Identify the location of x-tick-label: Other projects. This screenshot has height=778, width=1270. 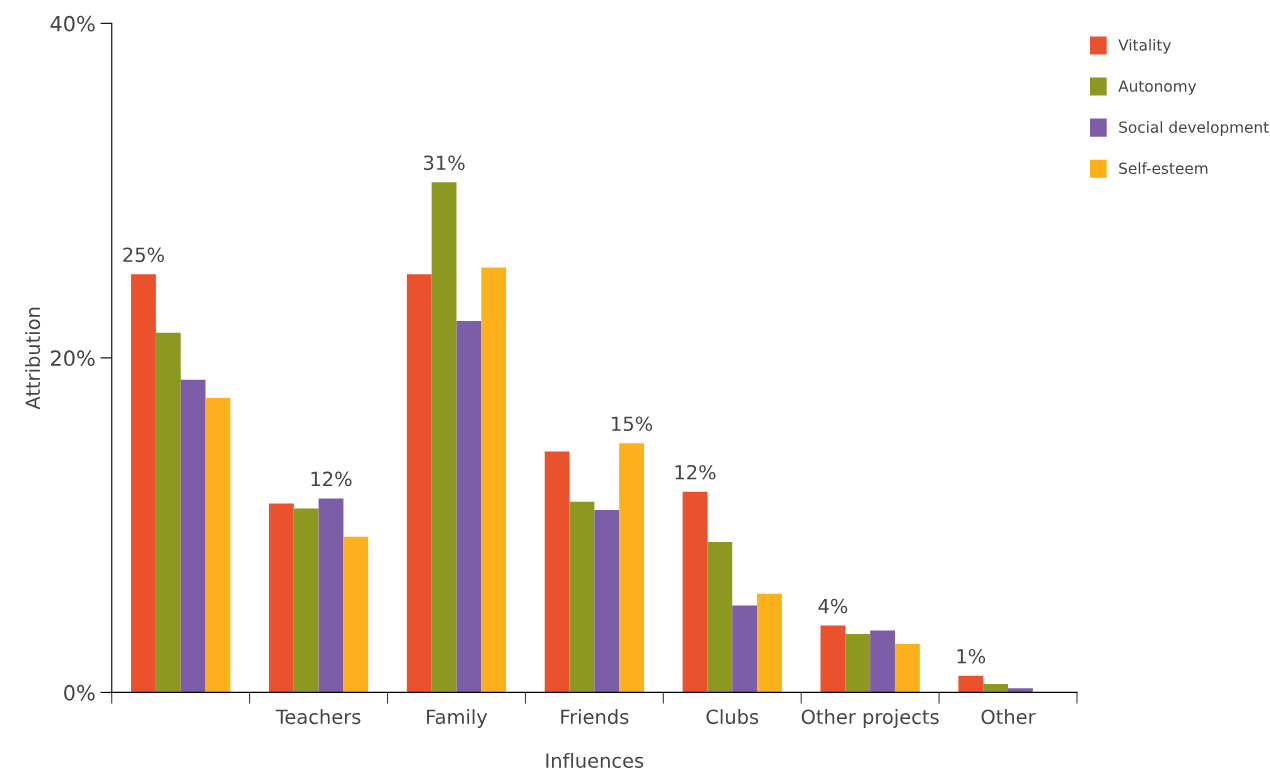
(870, 718).